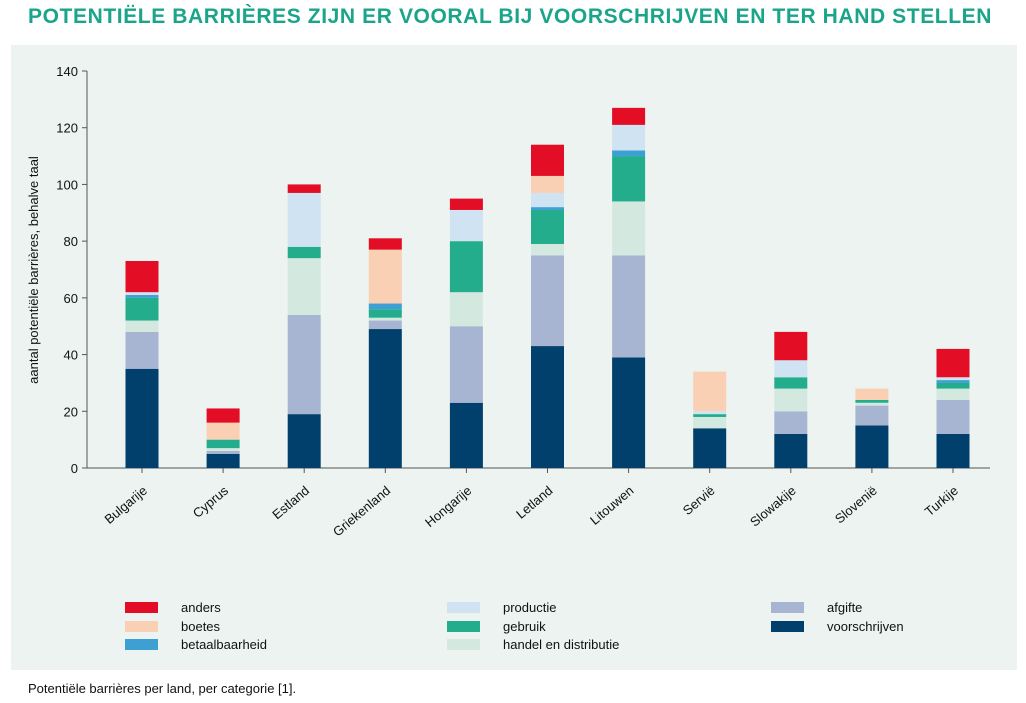 The image size is (1026, 703). Describe the element at coordinates (290, 502) in the screenshot. I see `x-tick-label: Estland` at that location.